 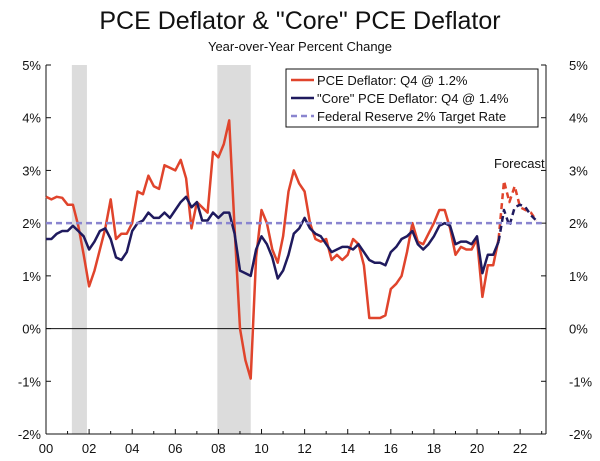 What do you see at coordinates (411, 116) in the screenshot?
I see `legend-label-target: Federal Reserve 2% Target Rate` at bounding box center [411, 116].